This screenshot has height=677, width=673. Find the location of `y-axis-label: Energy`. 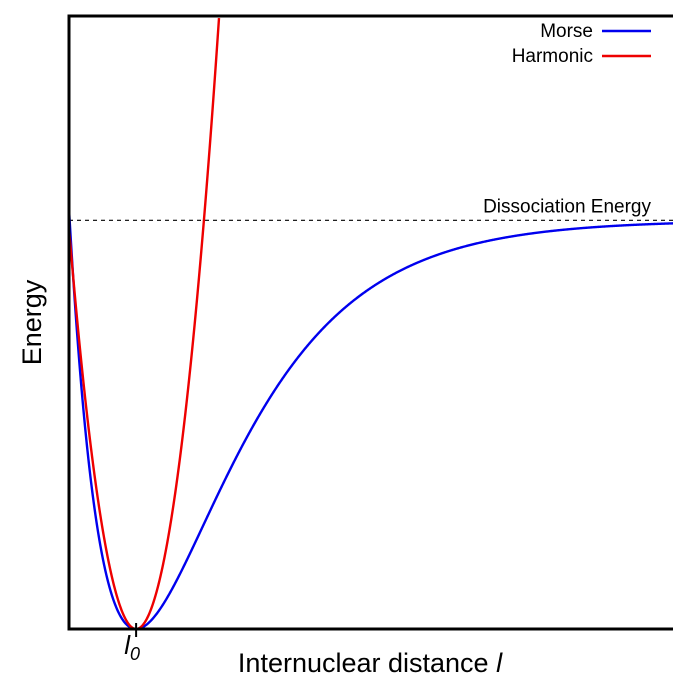

y-axis-label: Energy is located at coordinates (32, 322).